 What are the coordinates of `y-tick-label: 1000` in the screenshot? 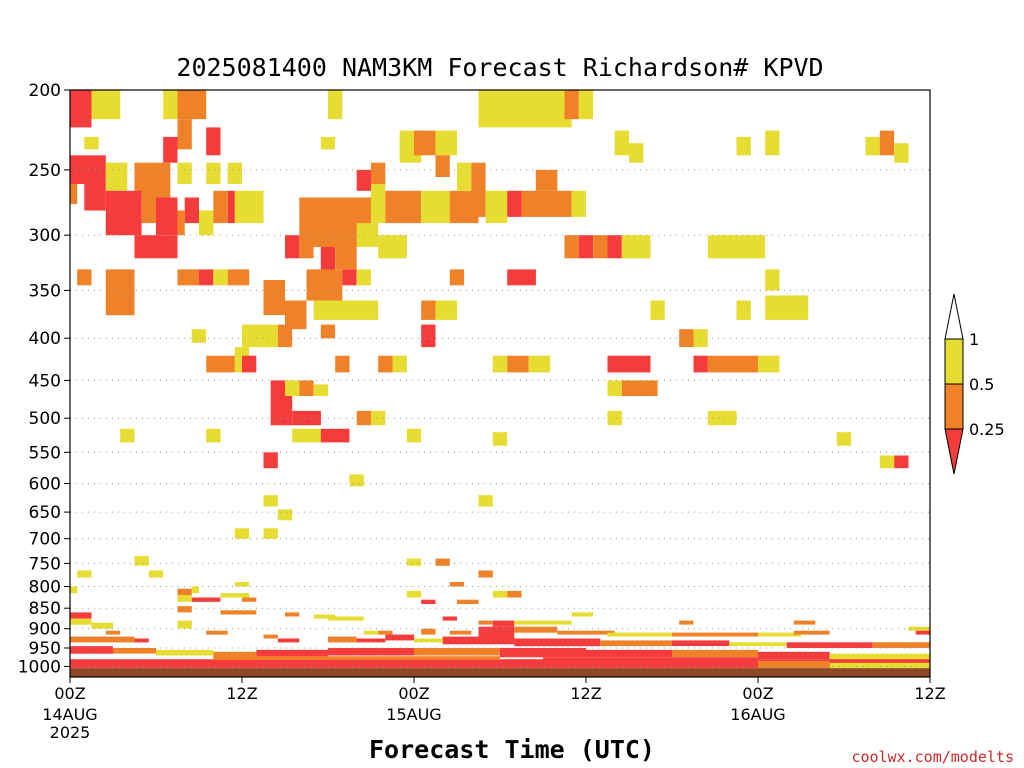 It's located at (39, 667).